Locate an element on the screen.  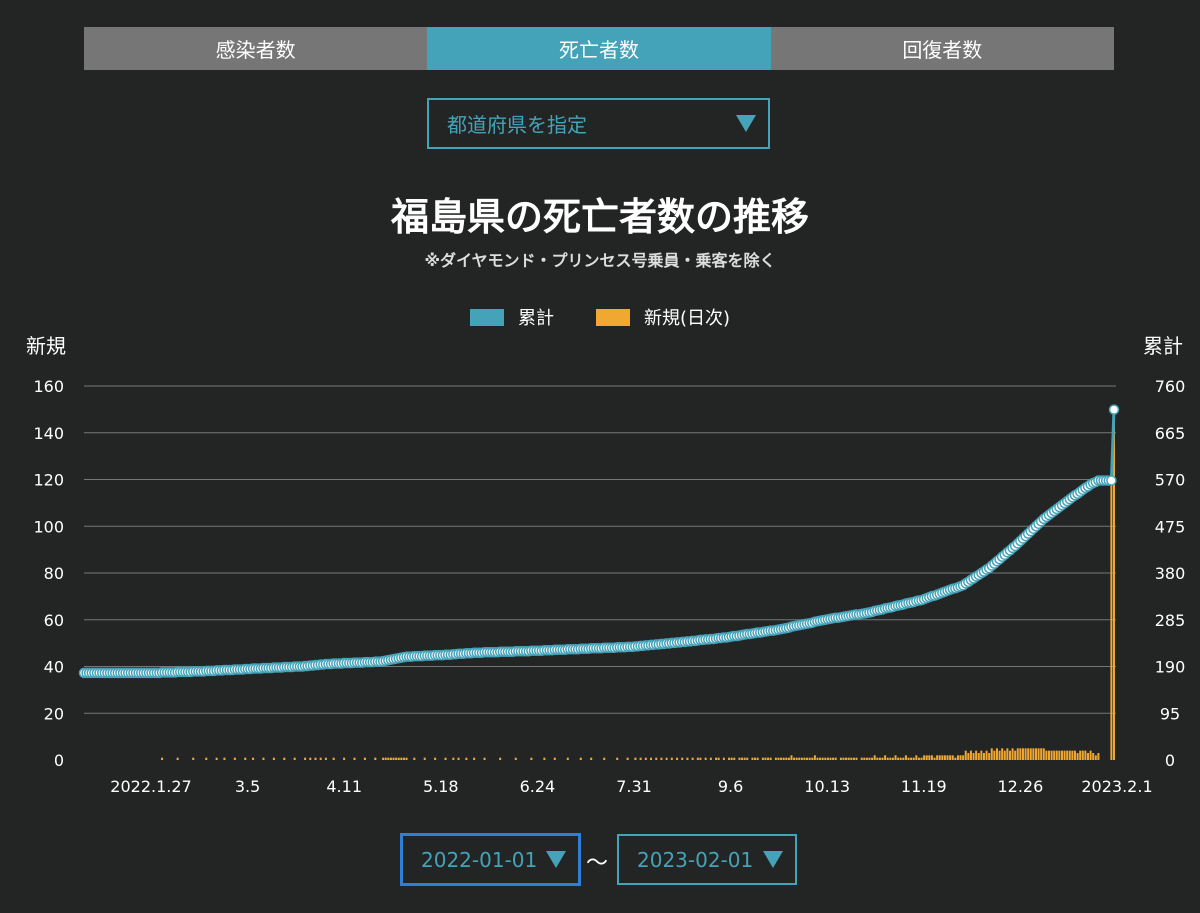
left-tick-label: 0 is located at coordinates (59, 760).